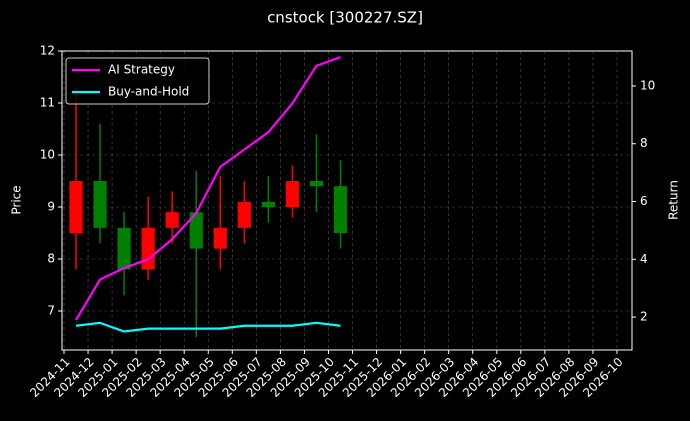 This screenshot has width=690, height=421. I want to click on chart-title: cnstock [300227.SZ], so click(345, 18).